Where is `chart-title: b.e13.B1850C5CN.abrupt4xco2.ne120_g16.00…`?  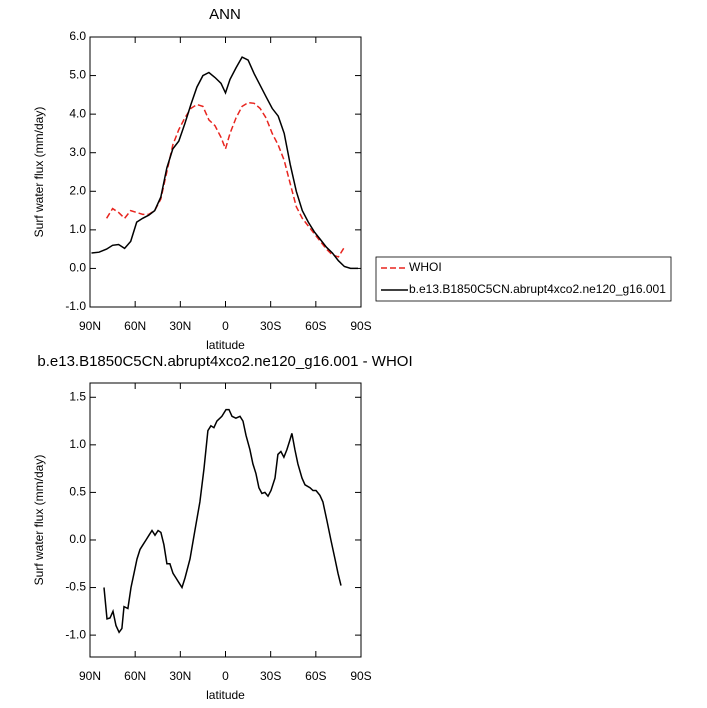
chart-title: b.e13.B1850C5CN.abrupt4xco2.ne120_g16.00… is located at coordinates (224, 361).